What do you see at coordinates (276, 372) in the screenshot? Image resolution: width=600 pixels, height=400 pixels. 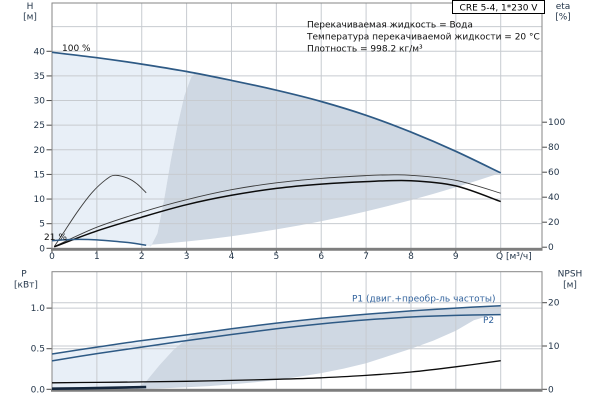 I see `npsh-curve` at bounding box center [276, 372].